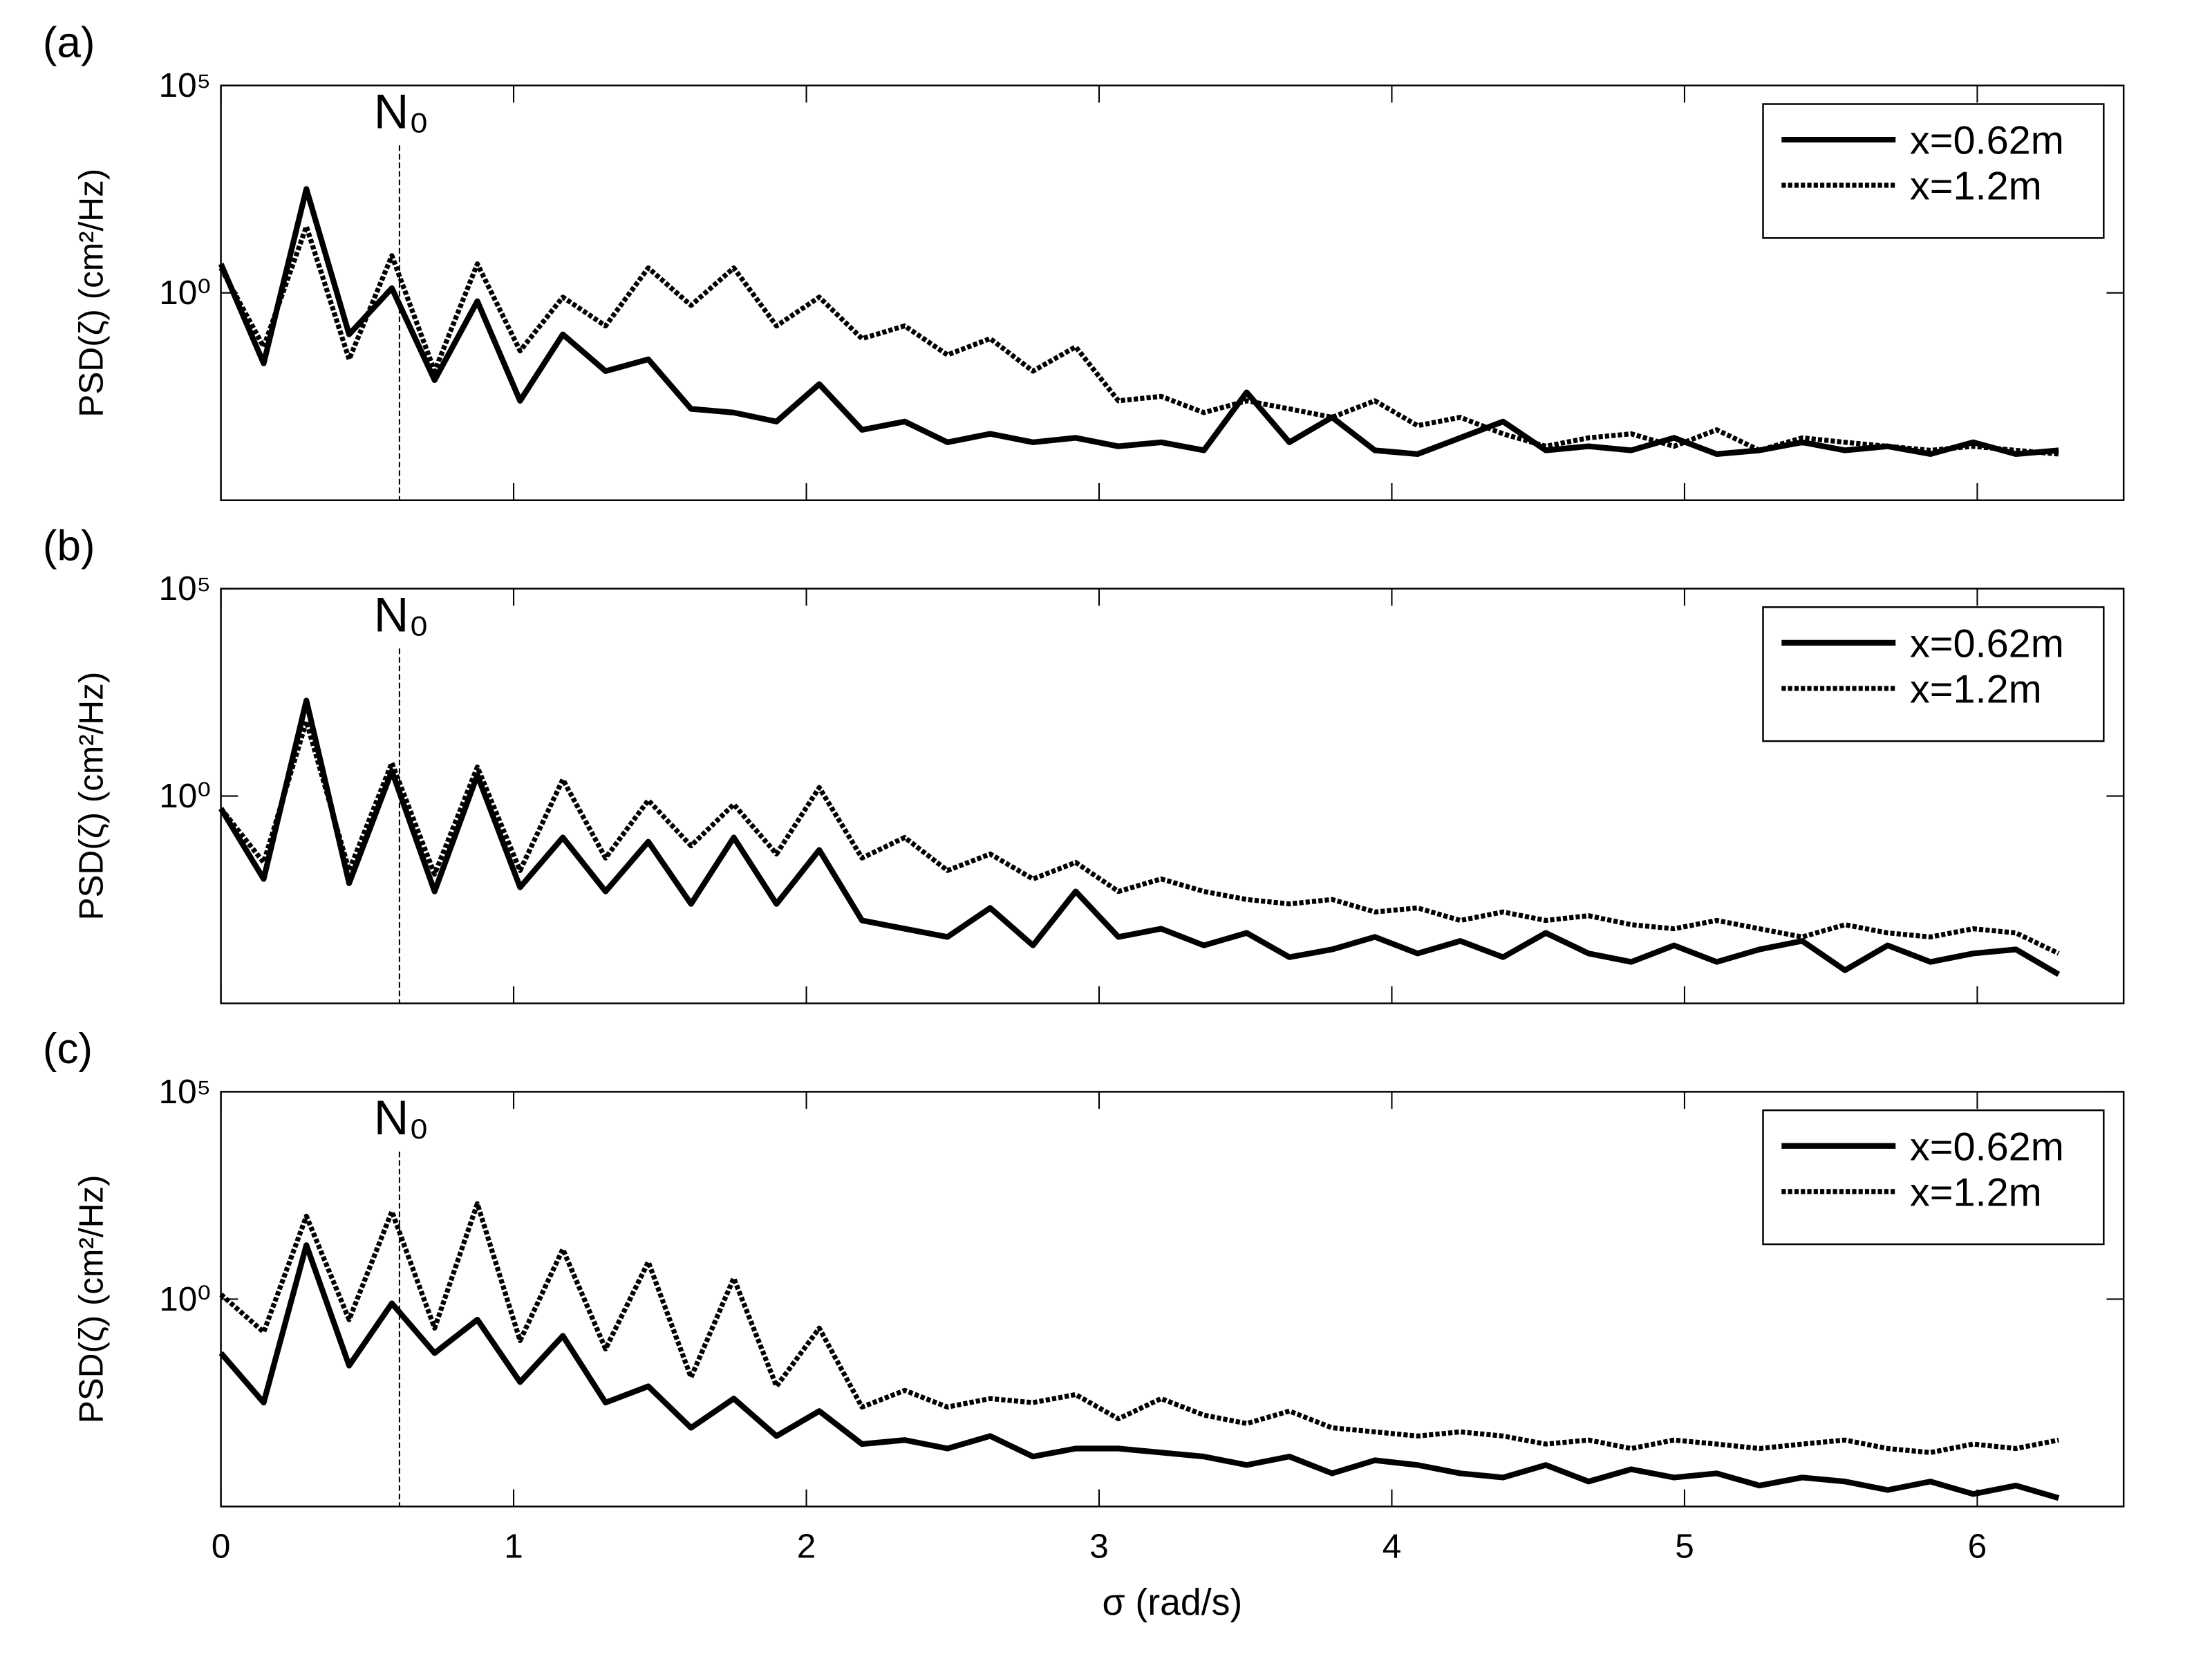  What do you see at coordinates (1099, 1547) in the screenshot?
I see `x-tick-label: 3` at bounding box center [1099, 1547].